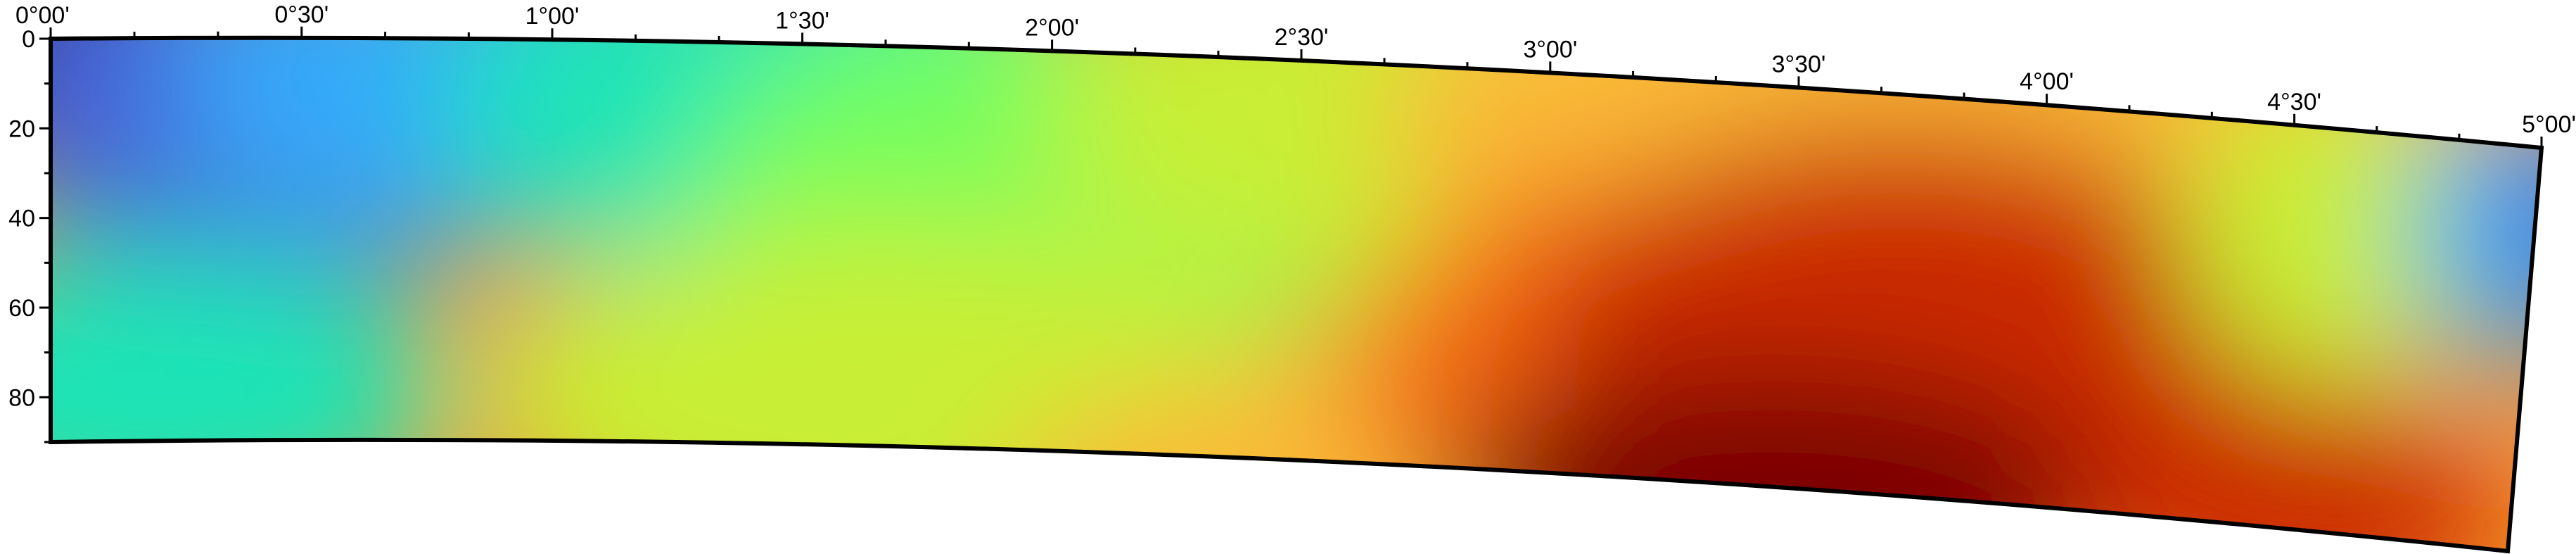  Describe the element at coordinates (1052, 27) in the screenshot. I see `x-tick-label: 2°00'` at that location.